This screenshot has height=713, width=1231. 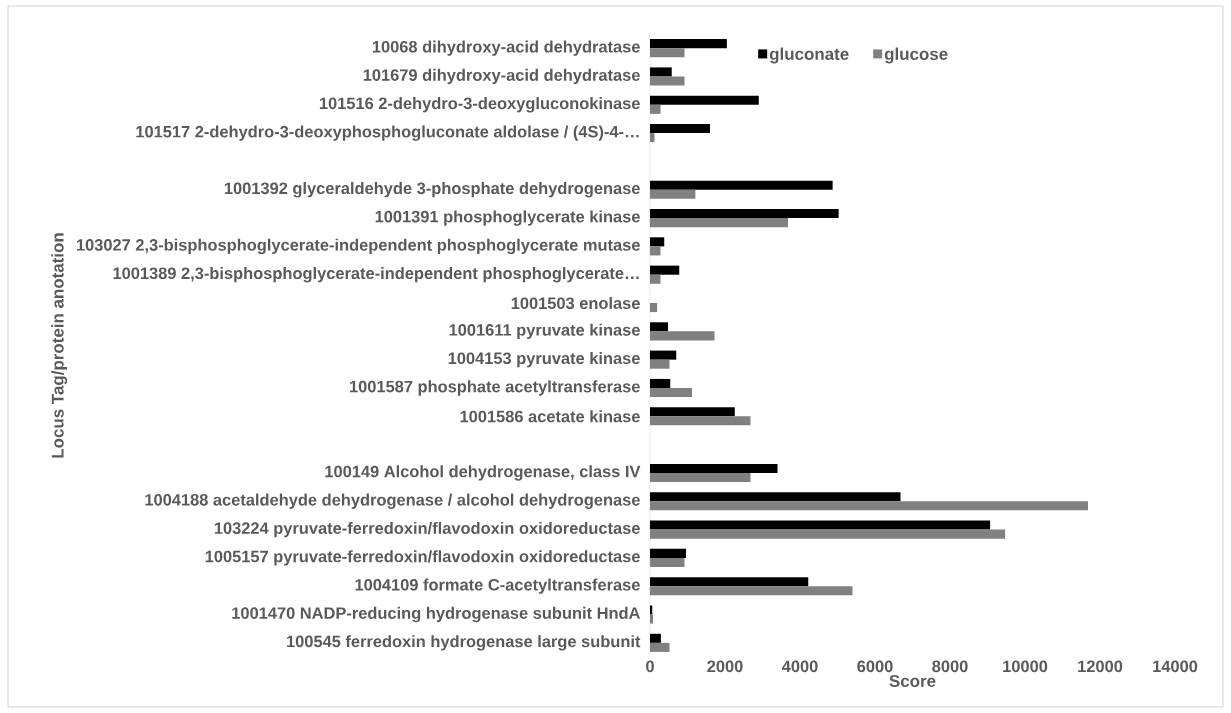 What do you see at coordinates (436, 614) in the screenshot?
I see `y-tick-label: 1001470 NADP-reducing hydrogenase subunit HndA` at bounding box center [436, 614].